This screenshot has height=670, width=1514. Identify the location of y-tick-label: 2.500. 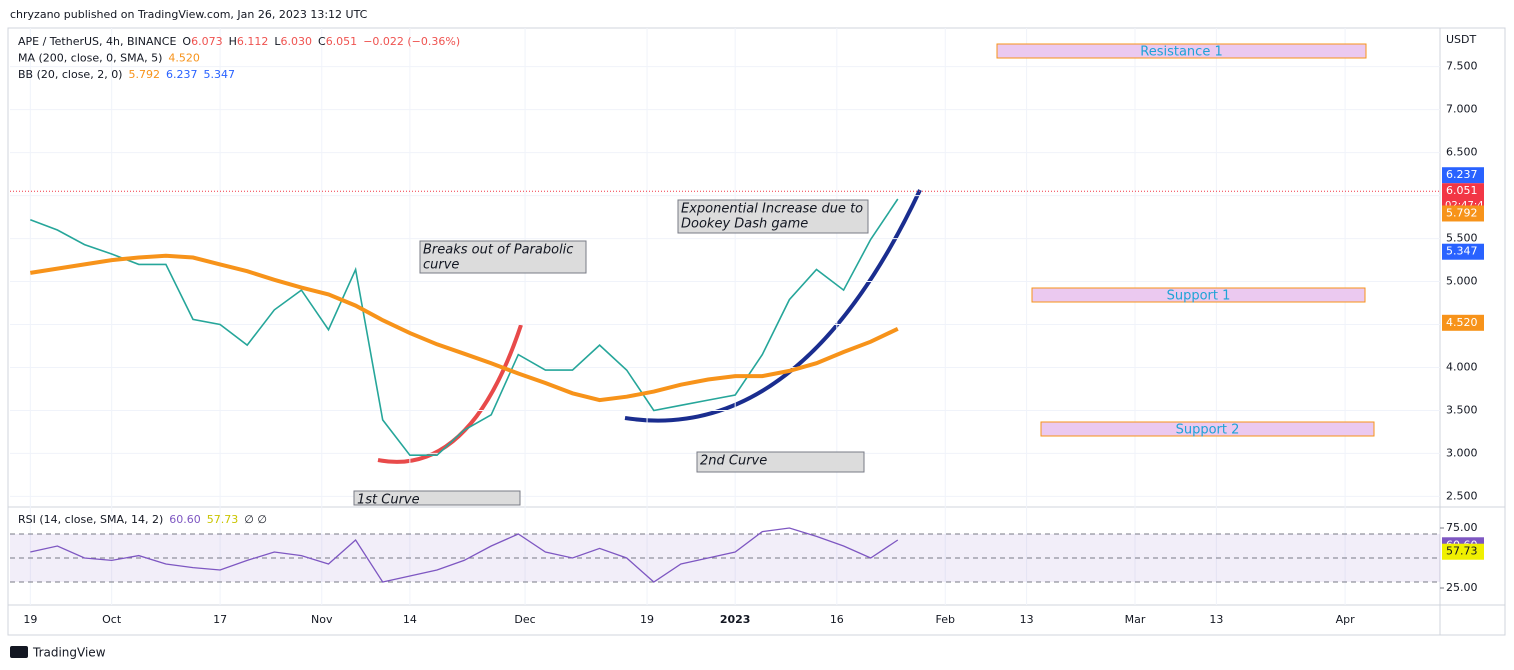
(1462, 495).